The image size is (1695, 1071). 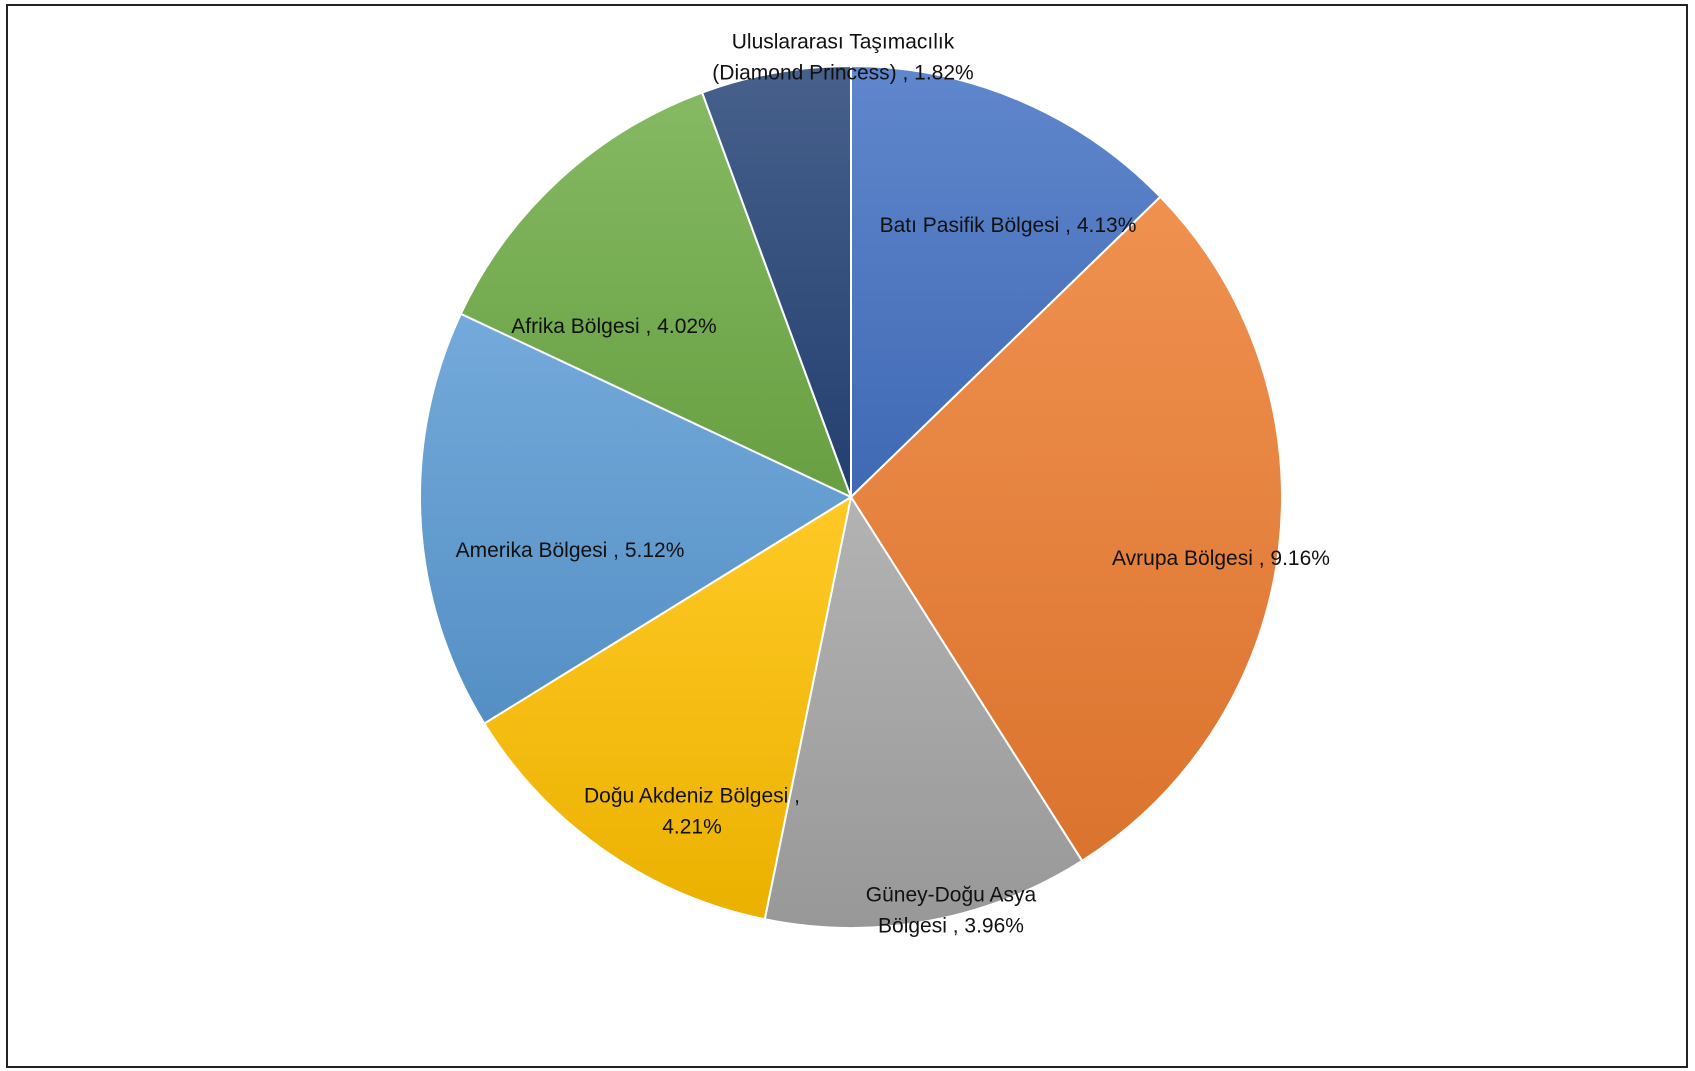 What do you see at coordinates (951, 926) in the screenshot?
I see `slice-label-line: Bölgesi , 3.96%` at bounding box center [951, 926].